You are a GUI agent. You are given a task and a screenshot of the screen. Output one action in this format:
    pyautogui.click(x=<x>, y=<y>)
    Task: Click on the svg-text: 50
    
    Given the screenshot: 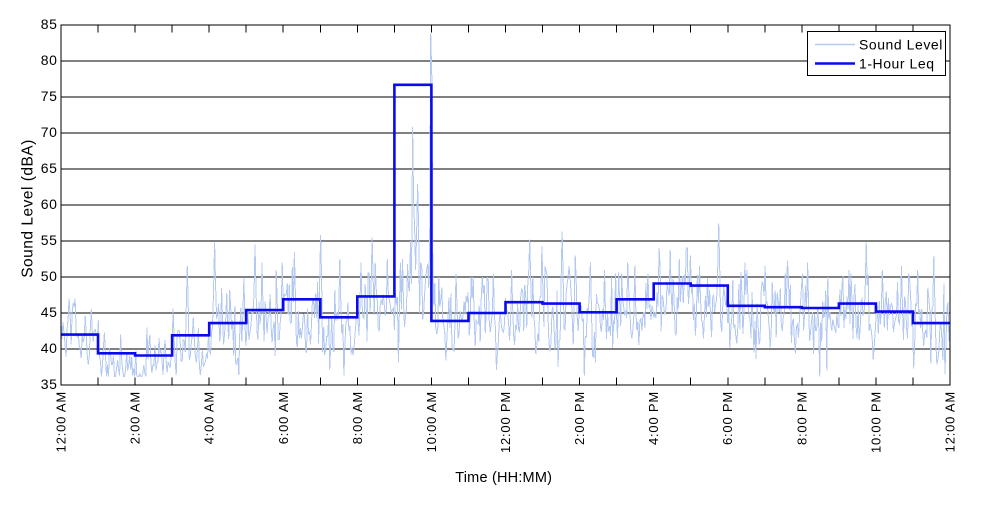 What is the action you would take?
    pyautogui.click(x=49, y=276)
    